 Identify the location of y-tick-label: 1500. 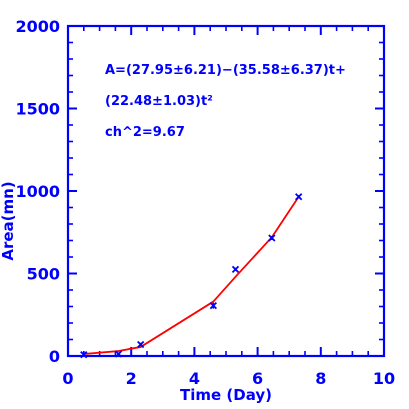
(37, 109).